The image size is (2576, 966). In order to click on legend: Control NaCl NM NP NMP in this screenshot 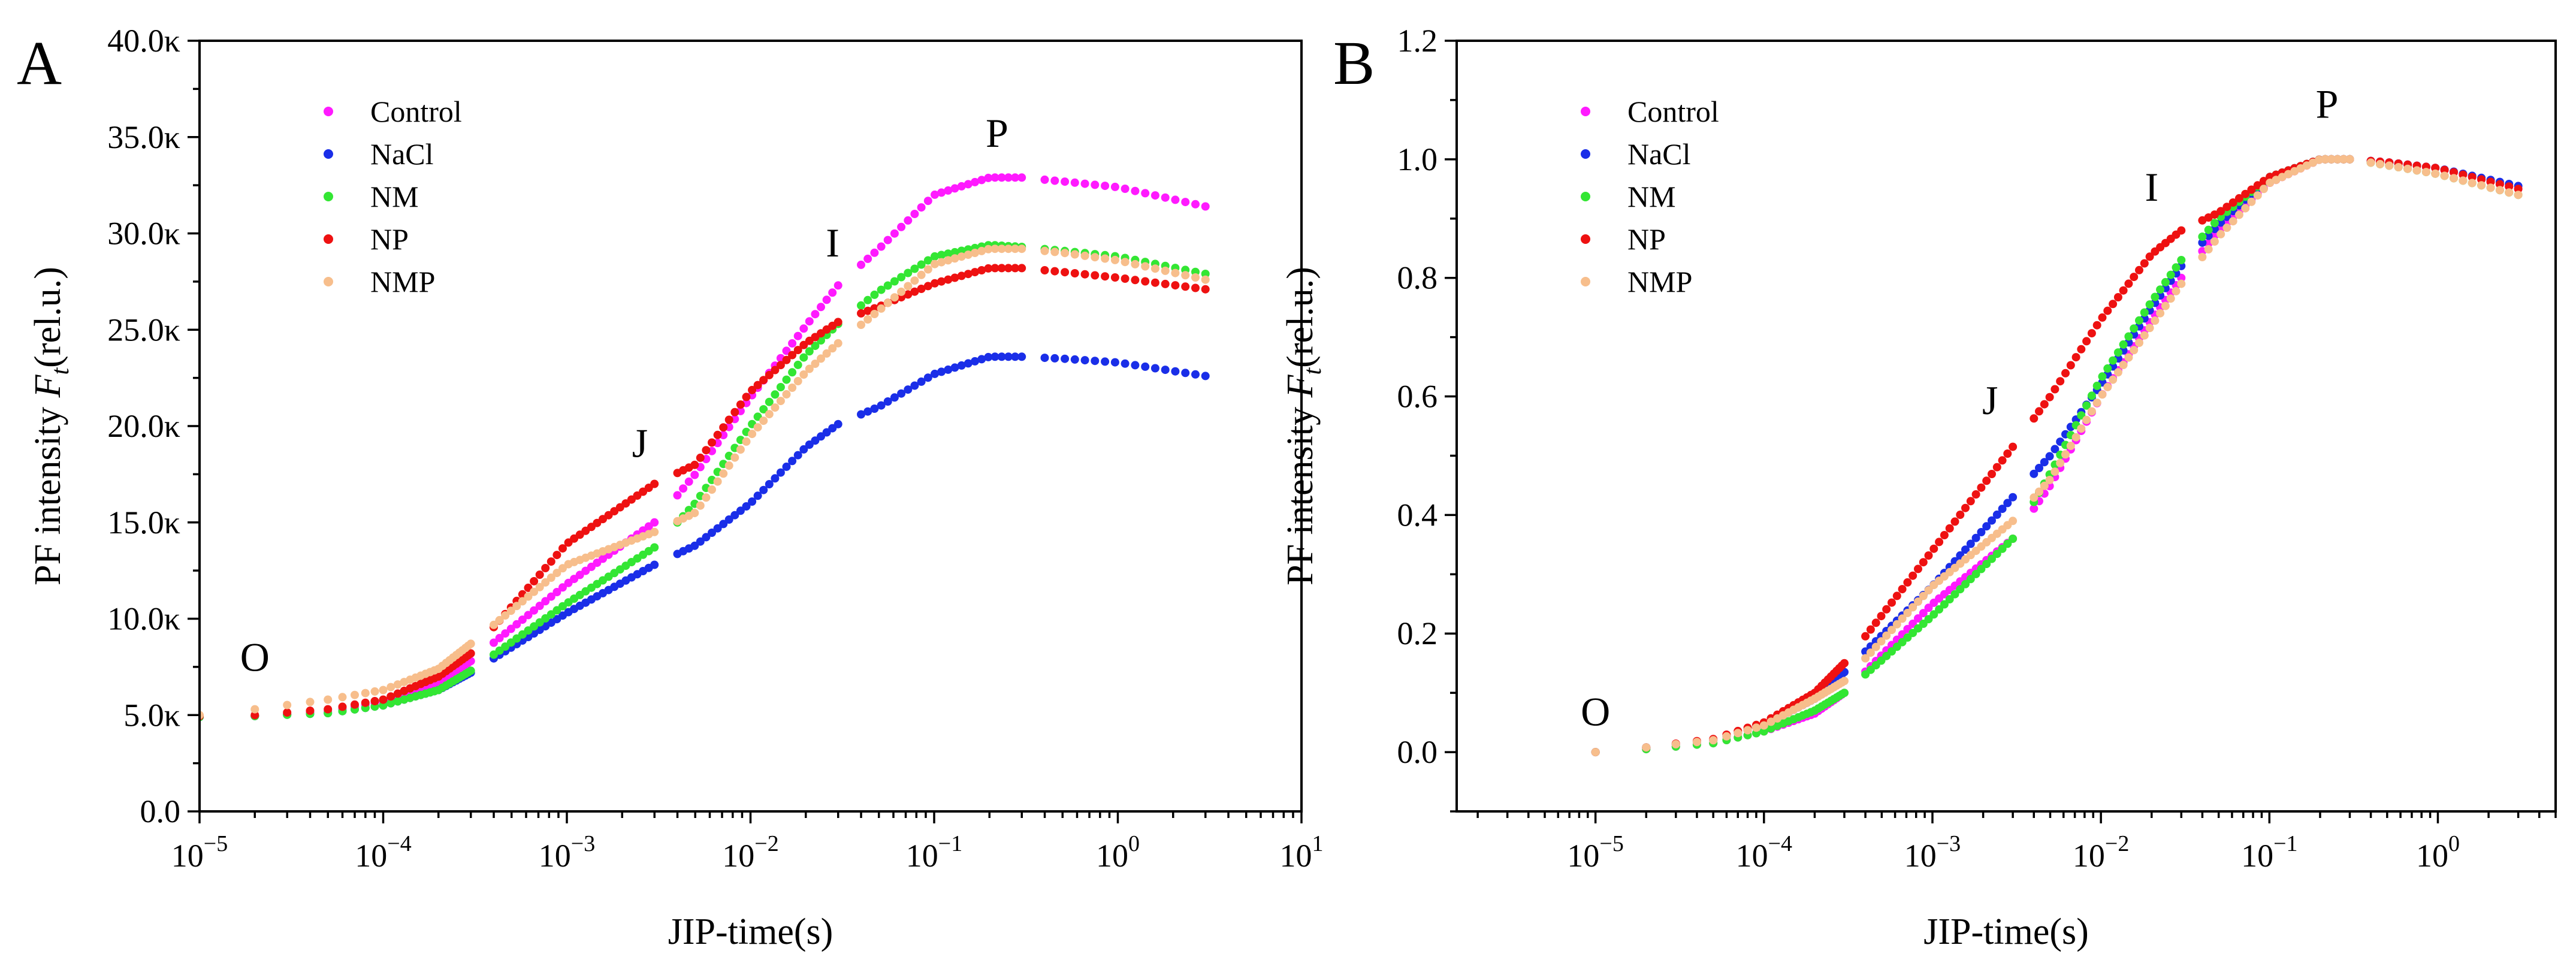, I will do `click(1650, 196)`.